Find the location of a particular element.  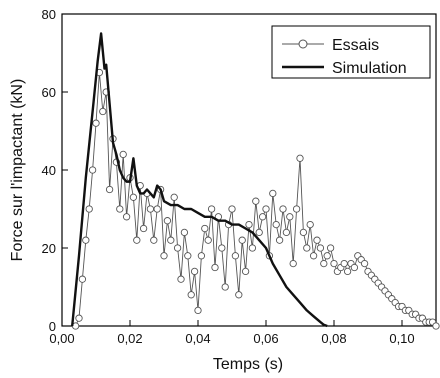

x-tick-label: 0,06 is located at coordinates (265, 338).